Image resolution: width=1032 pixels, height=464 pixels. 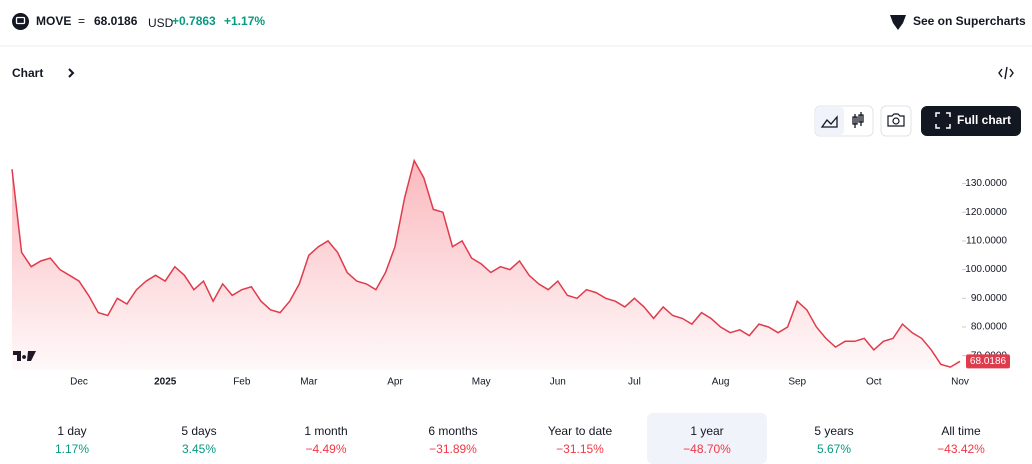 I want to click on x-tick-label: Sep, so click(x=797, y=382).